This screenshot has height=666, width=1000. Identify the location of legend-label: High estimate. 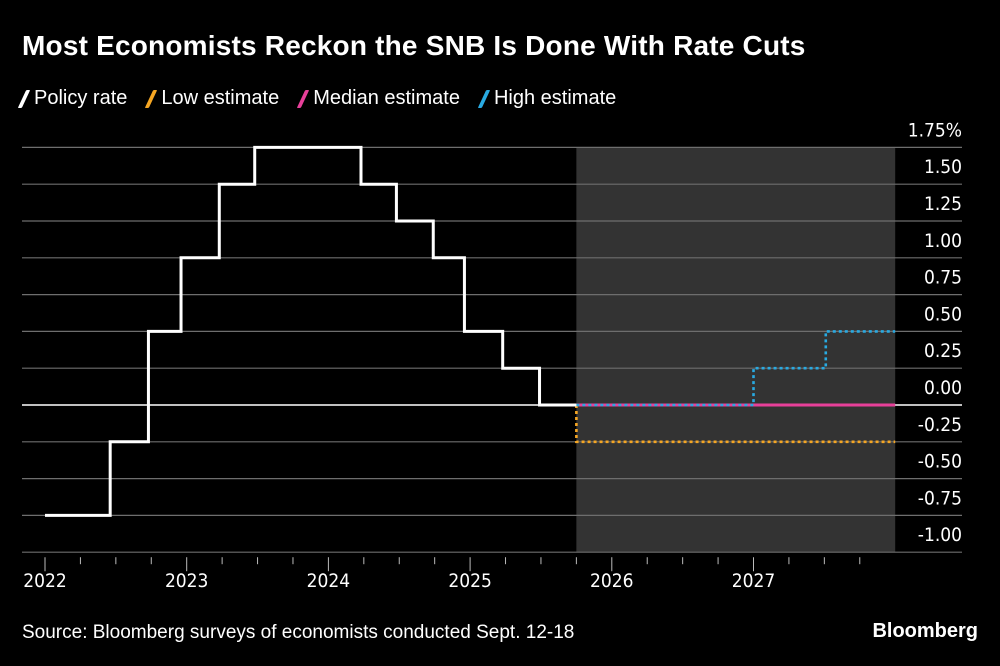
(555, 98).